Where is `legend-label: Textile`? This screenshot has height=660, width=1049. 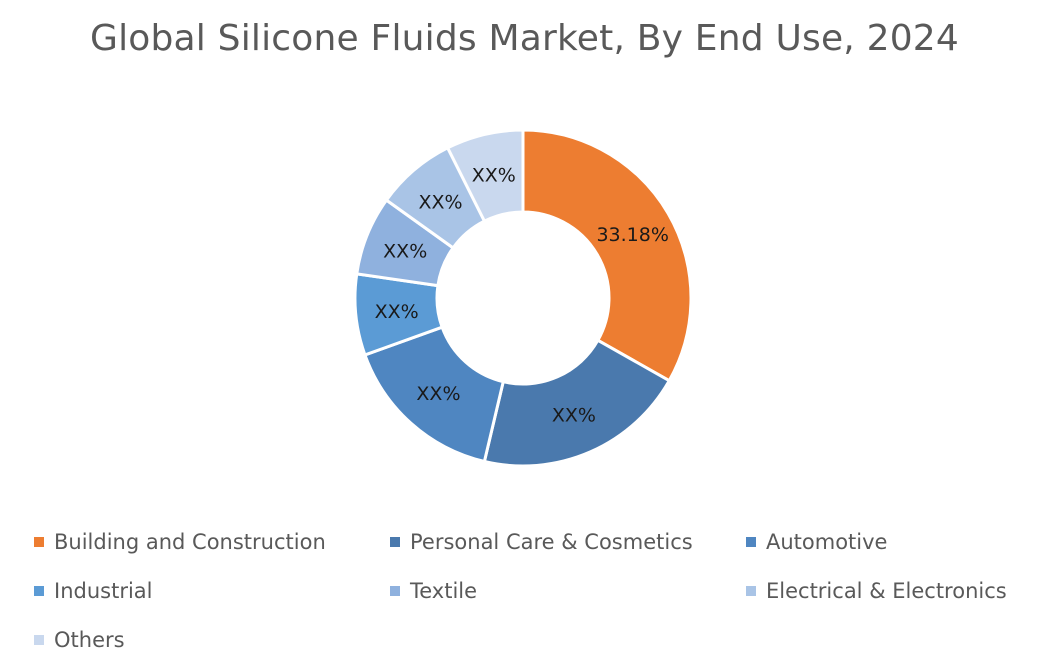
legend-label: Textile is located at coordinates (444, 591).